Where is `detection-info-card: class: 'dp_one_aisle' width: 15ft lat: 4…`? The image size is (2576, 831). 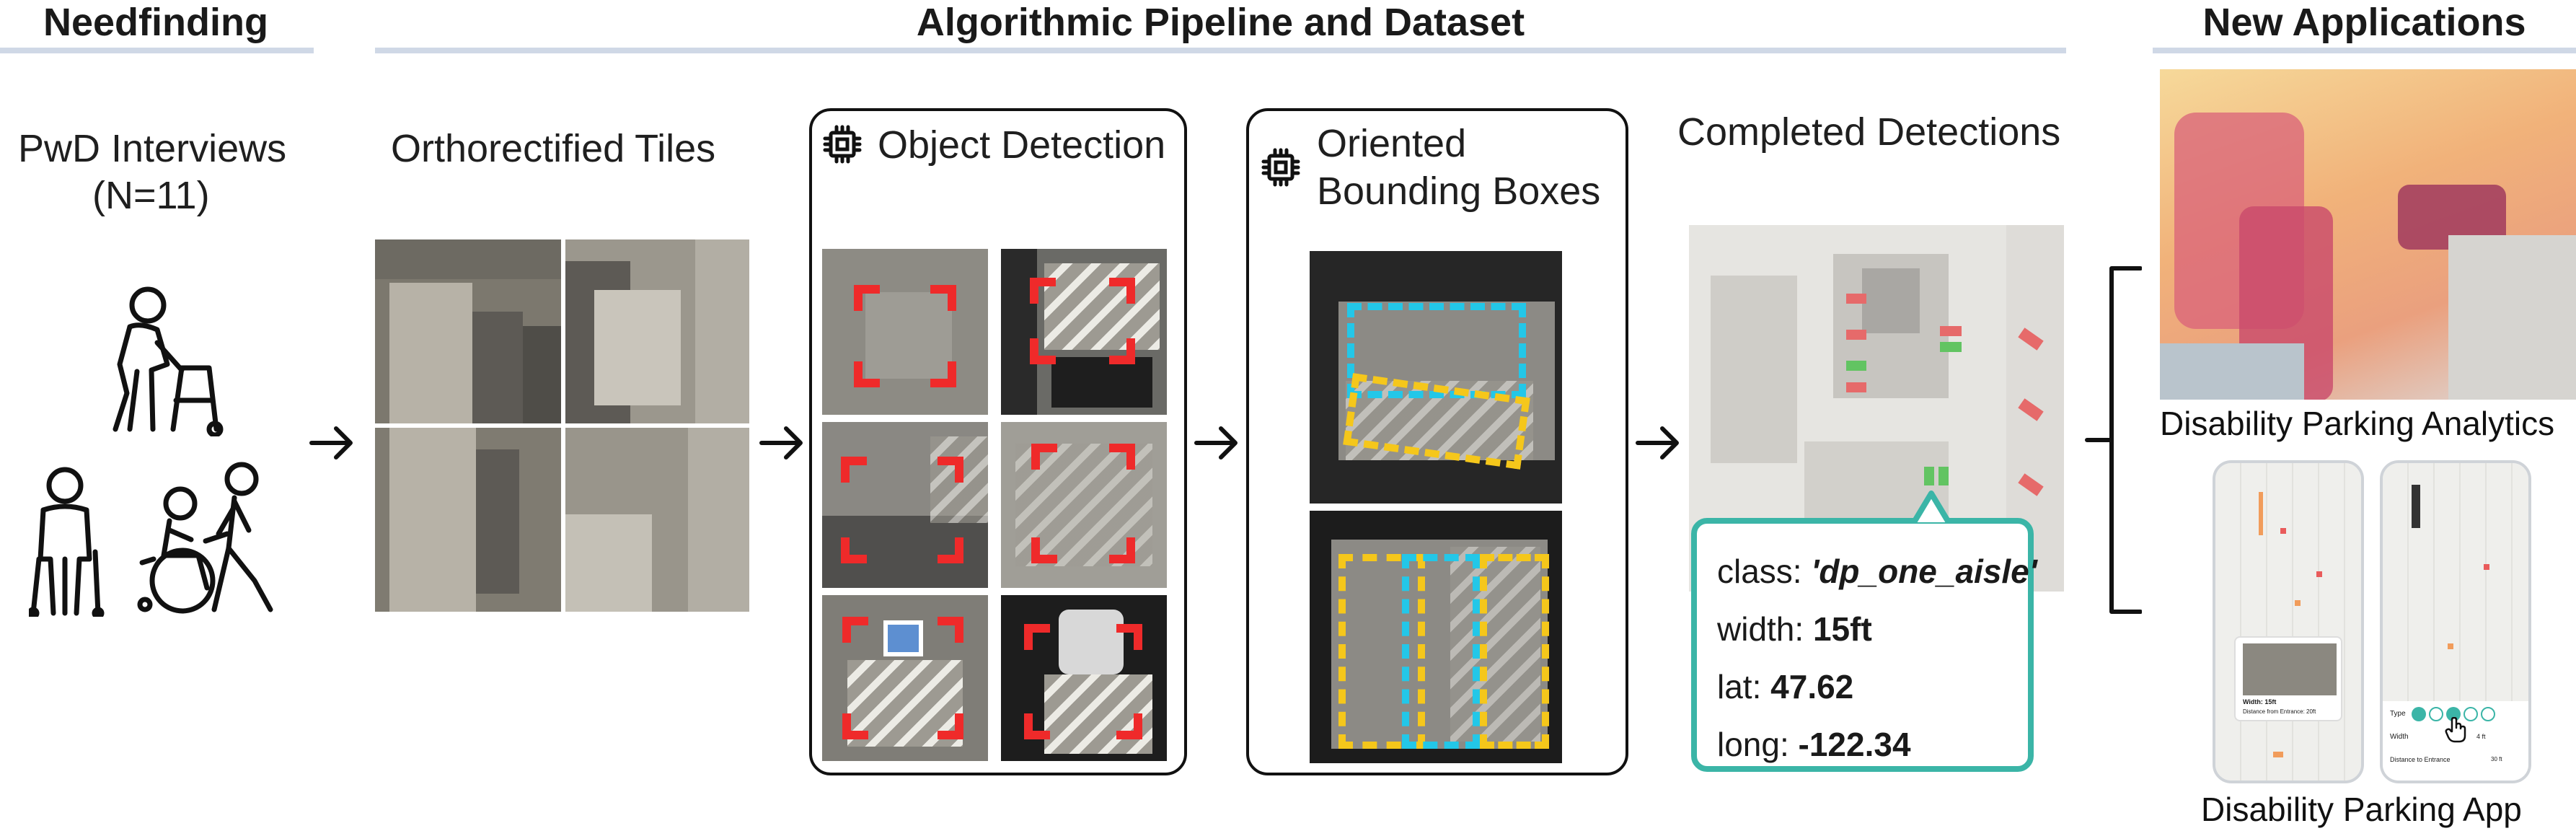 detection-info-card: class: 'dp_one_aisle' width: 15ft lat: 4… is located at coordinates (1862, 645).